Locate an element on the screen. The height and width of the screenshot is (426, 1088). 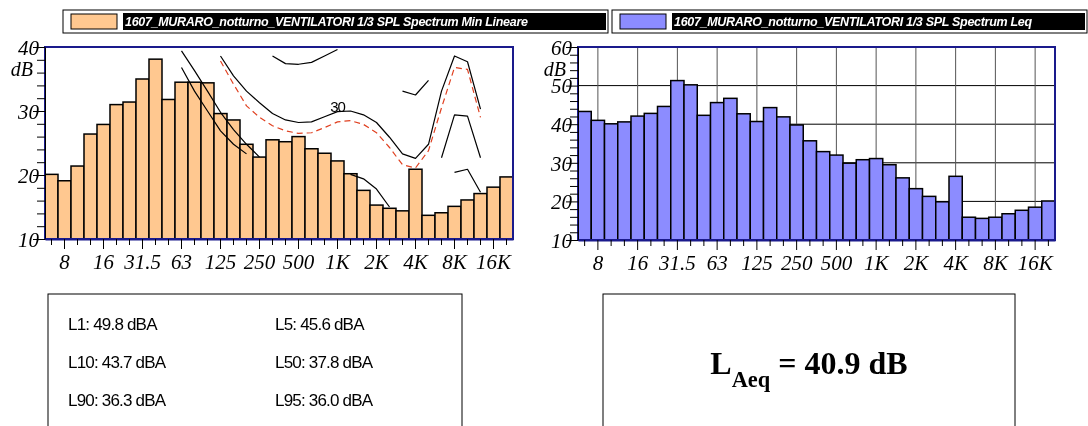
text: L1: 49.8 dBA is located at coordinates (113, 324).